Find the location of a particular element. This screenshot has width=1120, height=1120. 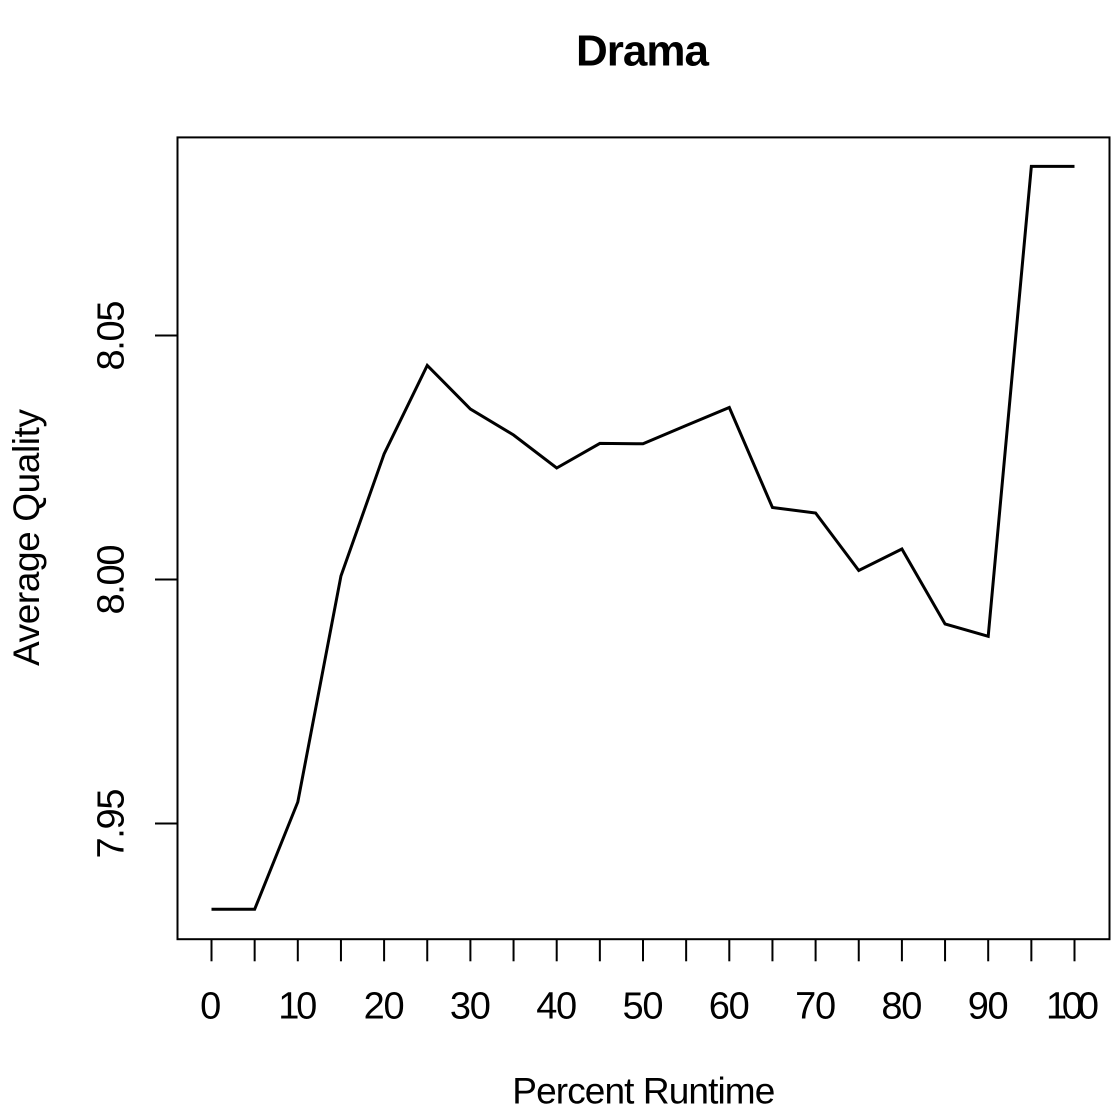

svg-text: 70 is located at coordinates (815, 1007).